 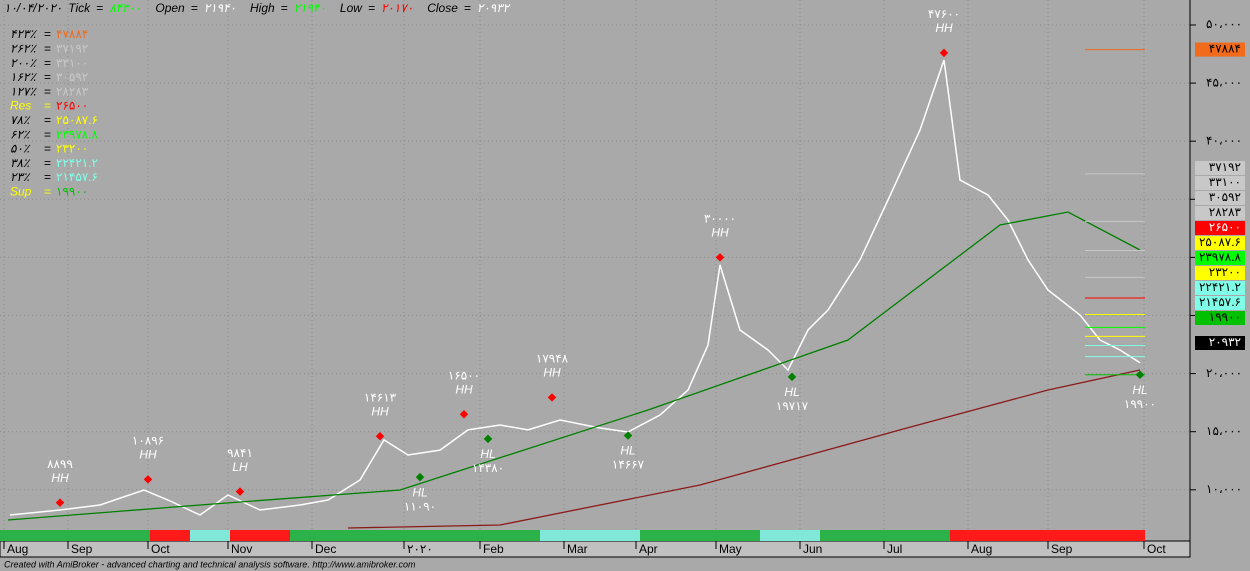 What do you see at coordinates (1224, 82) in the screenshot?
I see `y-tick-label: ۴۵،۰۰۰` at bounding box center [1224, 82].